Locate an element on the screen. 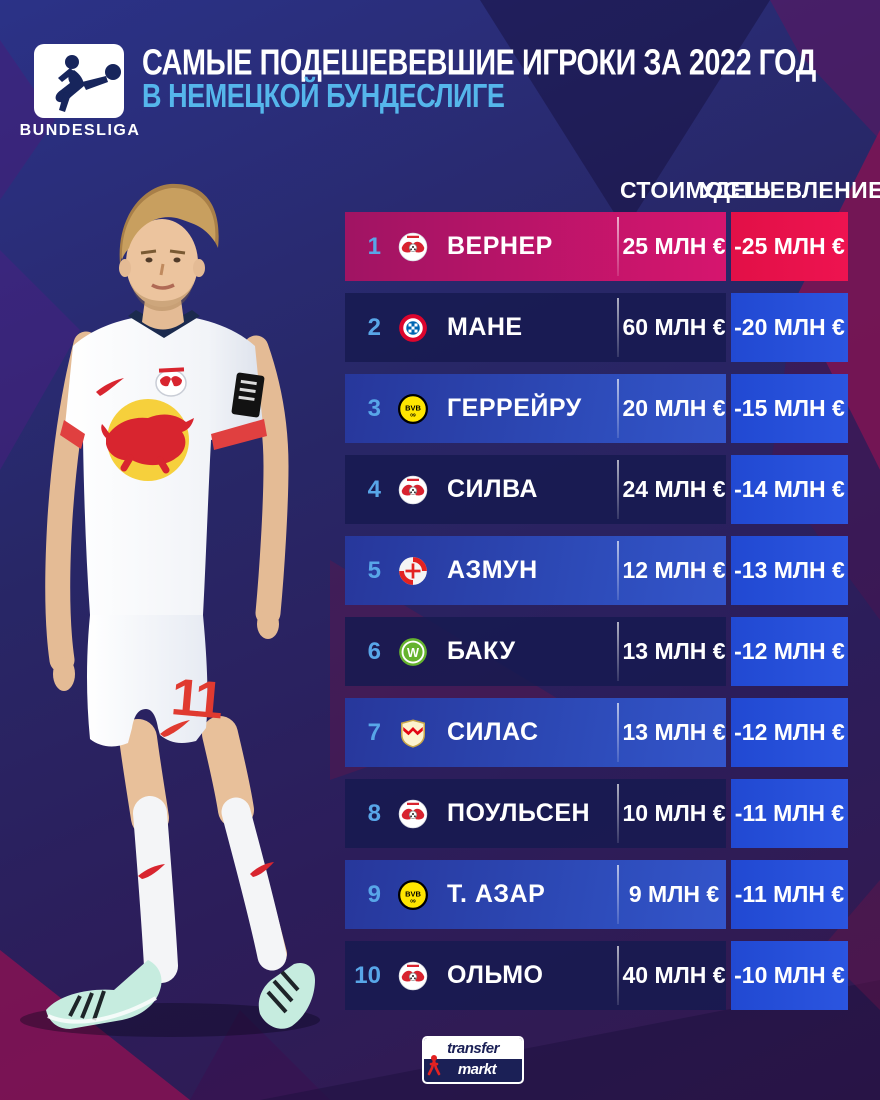 This screenshot has height=1100, width=880. player-name: ГЕРРЕЙРУ is located at coordinates (514, 408).